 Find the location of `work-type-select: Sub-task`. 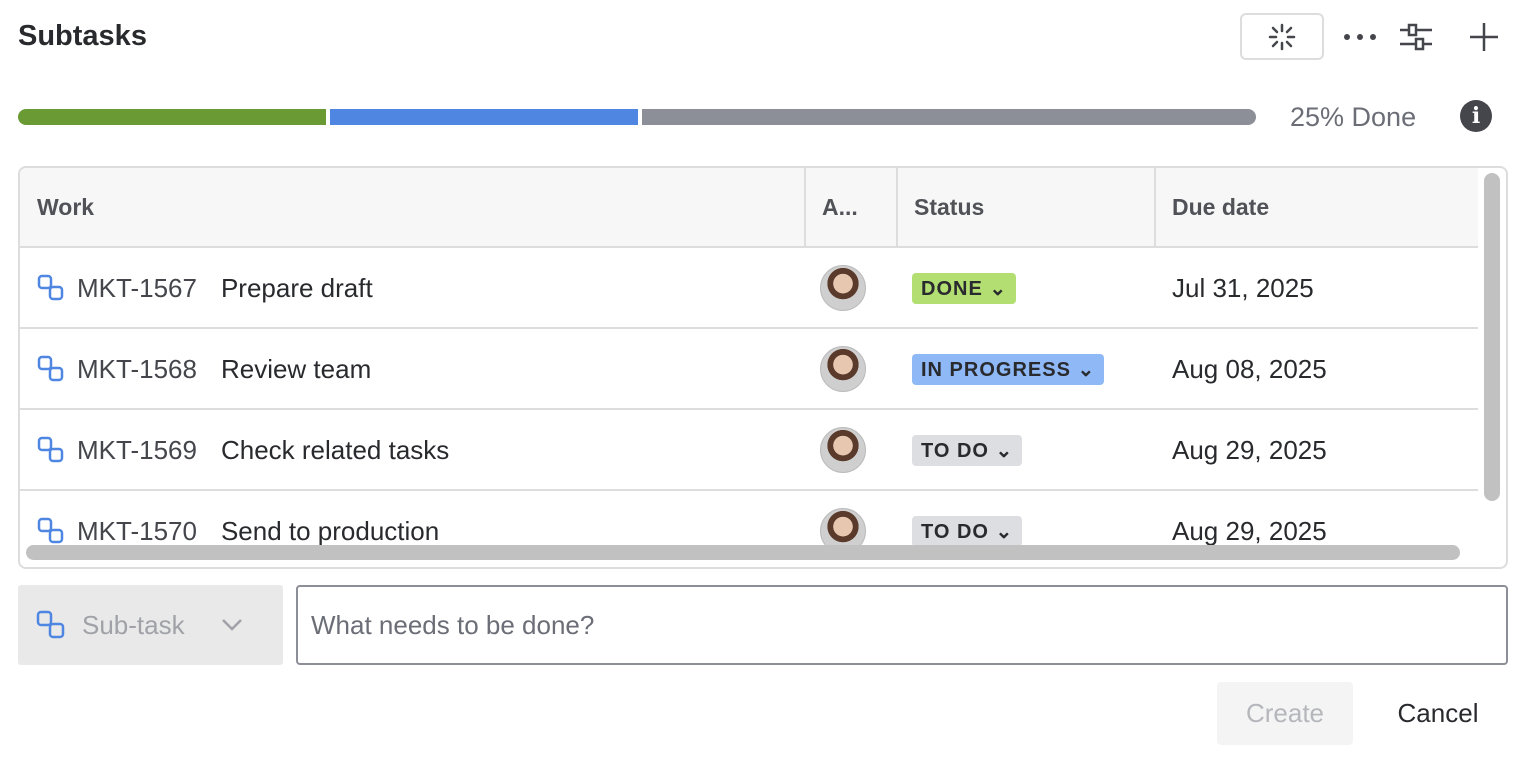

work-type-select: Sub-task is located at coordinates (150, 625).